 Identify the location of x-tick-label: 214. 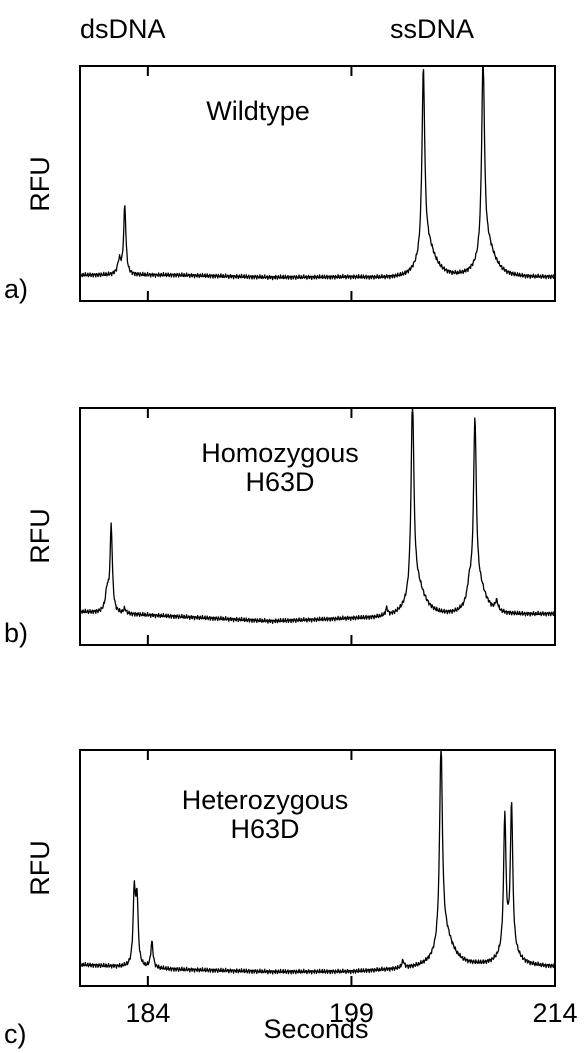
(554, 1013).